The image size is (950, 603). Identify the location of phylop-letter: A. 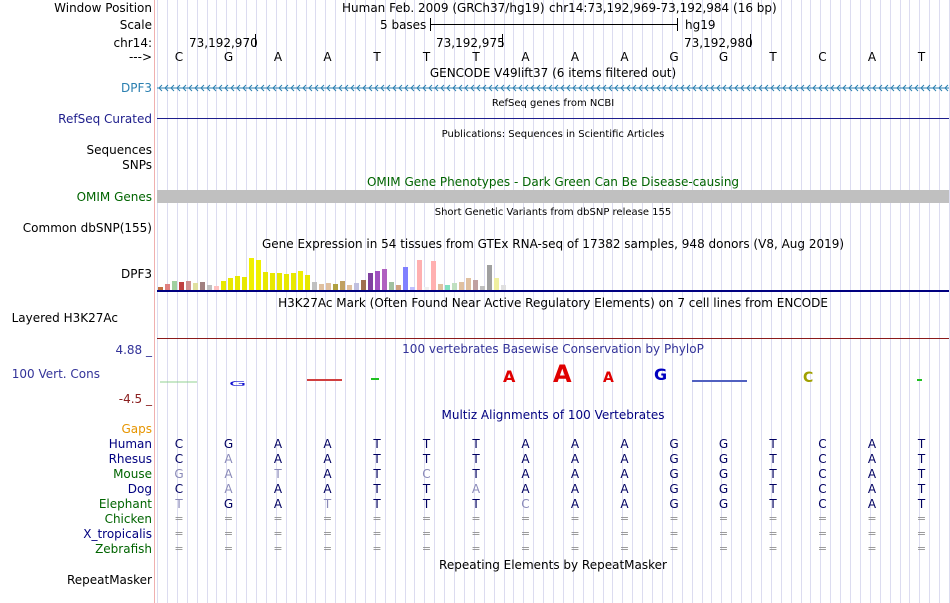
(509, 376).